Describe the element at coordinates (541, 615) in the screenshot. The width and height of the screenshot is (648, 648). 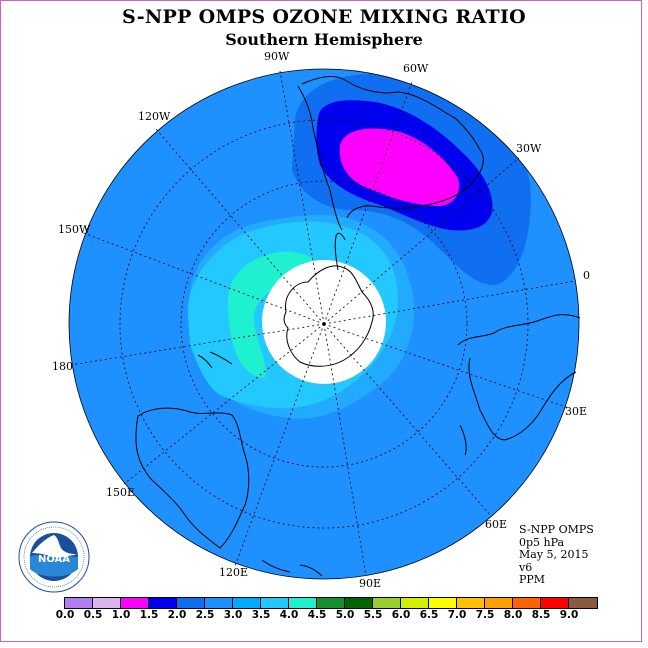
I see `colorbar-label: 8.5` at that location.